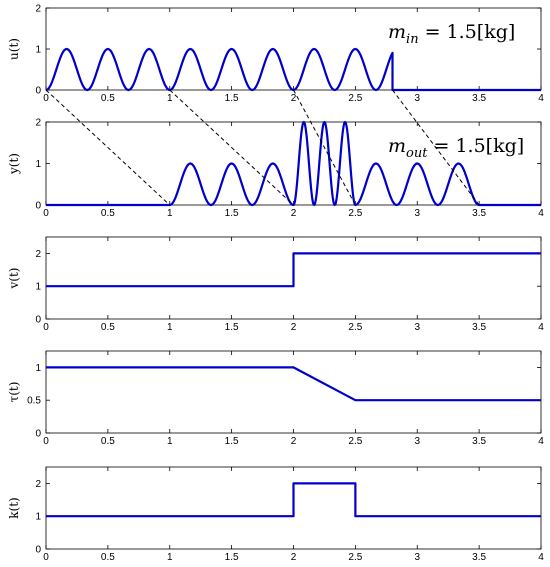 The width and height of the screenshot is (550, 567). What do you see at coordinates (451, 34) in the screenshot?
I see `mass-annotation: min = 1.5[kg]` at bounding box center [451, 34].